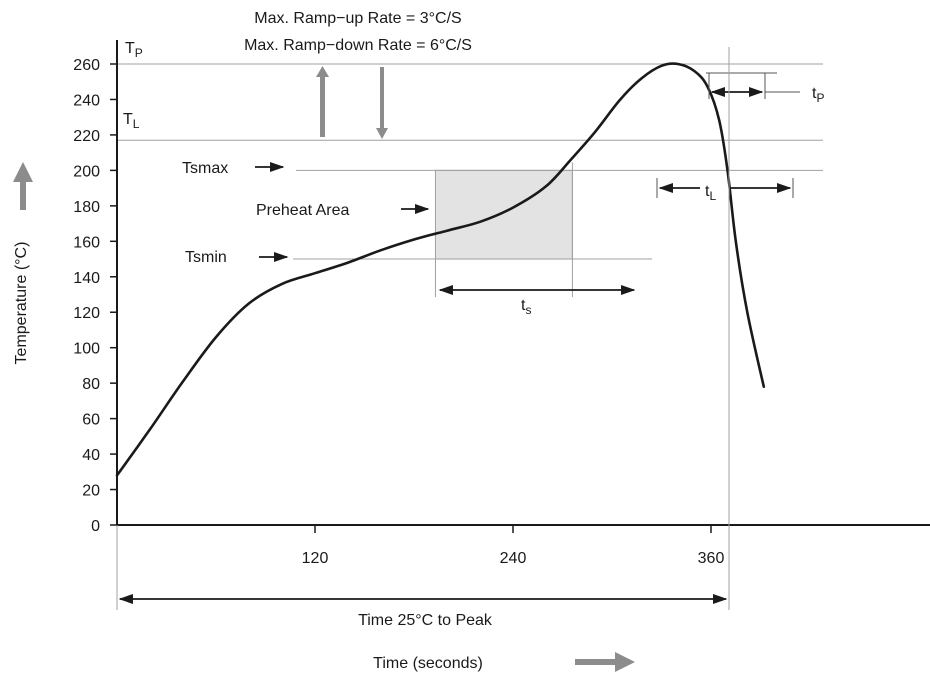  What do you see at coordinates (710, 193) in the screenshot?
I see `tl-interval-label: tL` at bounding box center [710, 193].